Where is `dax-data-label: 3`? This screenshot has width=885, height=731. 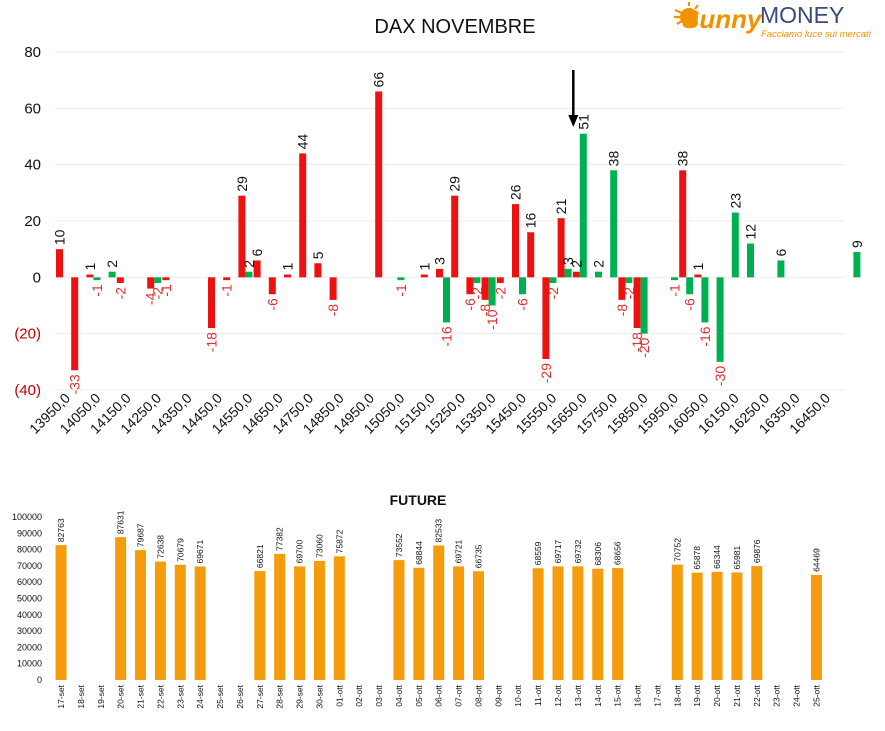 dax-data-label: 3 is located at coordinates (568, 261).